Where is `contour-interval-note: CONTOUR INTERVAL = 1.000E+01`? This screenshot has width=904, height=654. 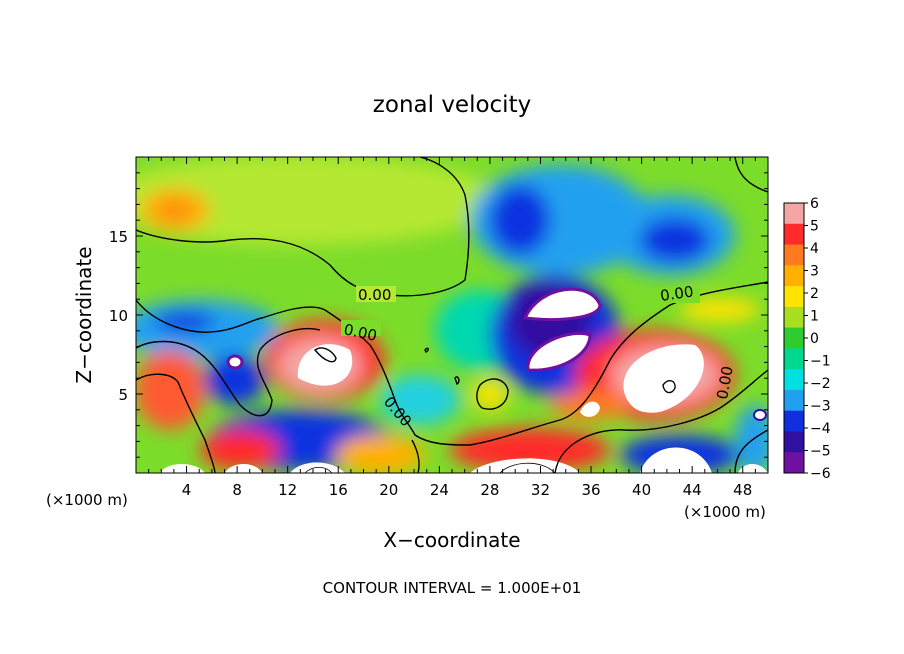
contour-interval-note: CONTOUR INTERVAL = 1.000E+01 is located at coordinates (452, 588).